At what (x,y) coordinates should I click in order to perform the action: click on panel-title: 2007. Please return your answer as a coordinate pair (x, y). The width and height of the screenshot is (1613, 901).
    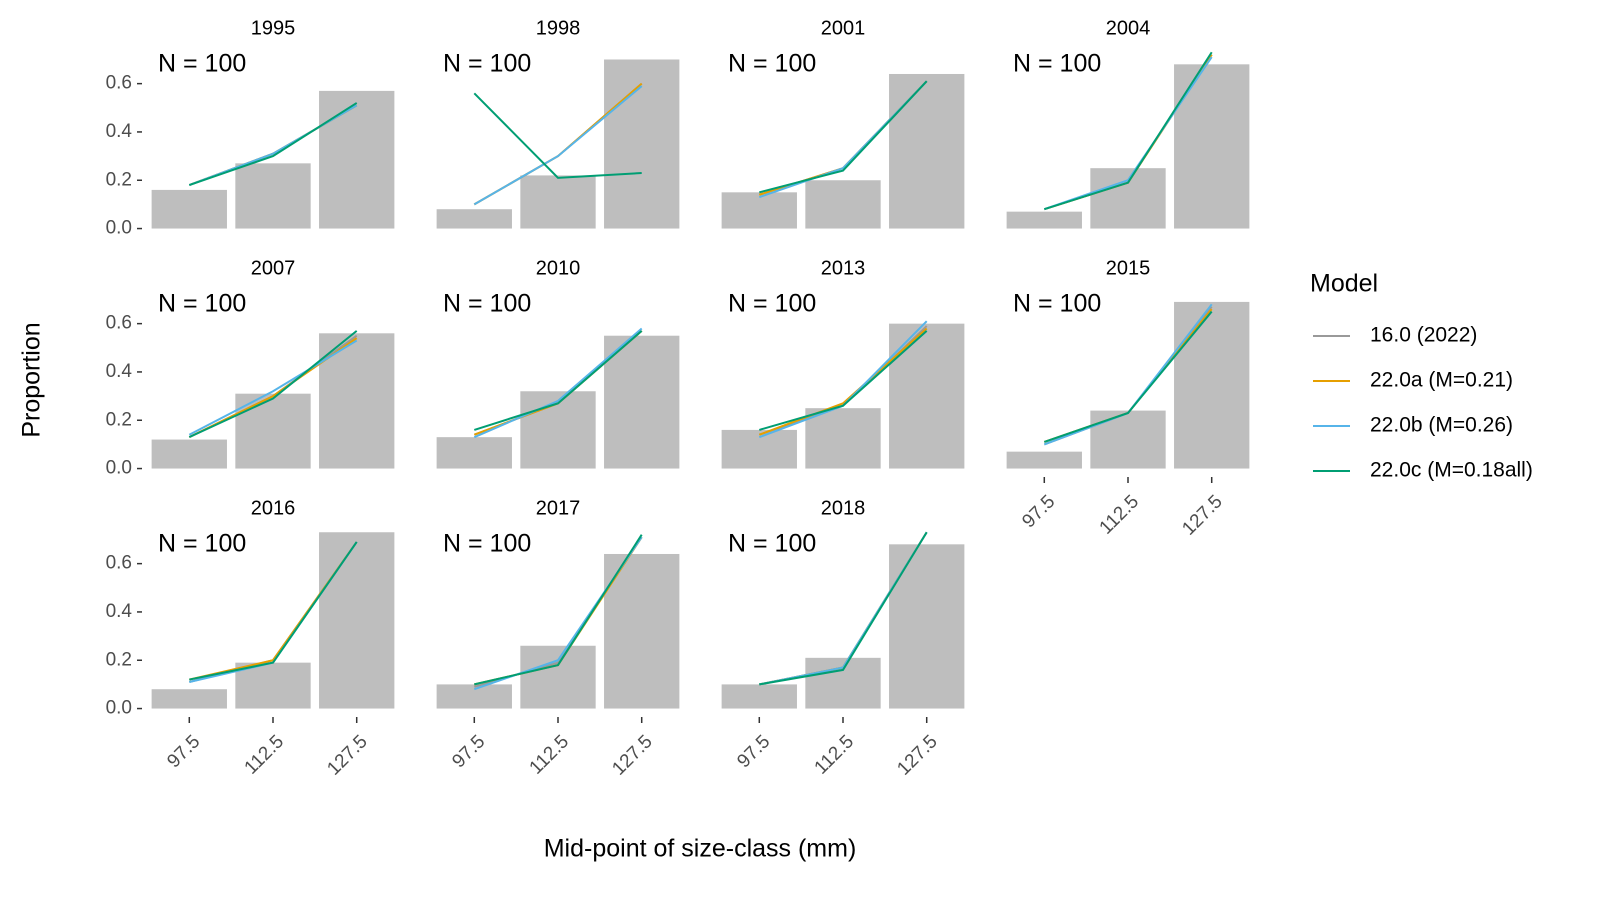
    Looking at the image, I should click on (273, 268).